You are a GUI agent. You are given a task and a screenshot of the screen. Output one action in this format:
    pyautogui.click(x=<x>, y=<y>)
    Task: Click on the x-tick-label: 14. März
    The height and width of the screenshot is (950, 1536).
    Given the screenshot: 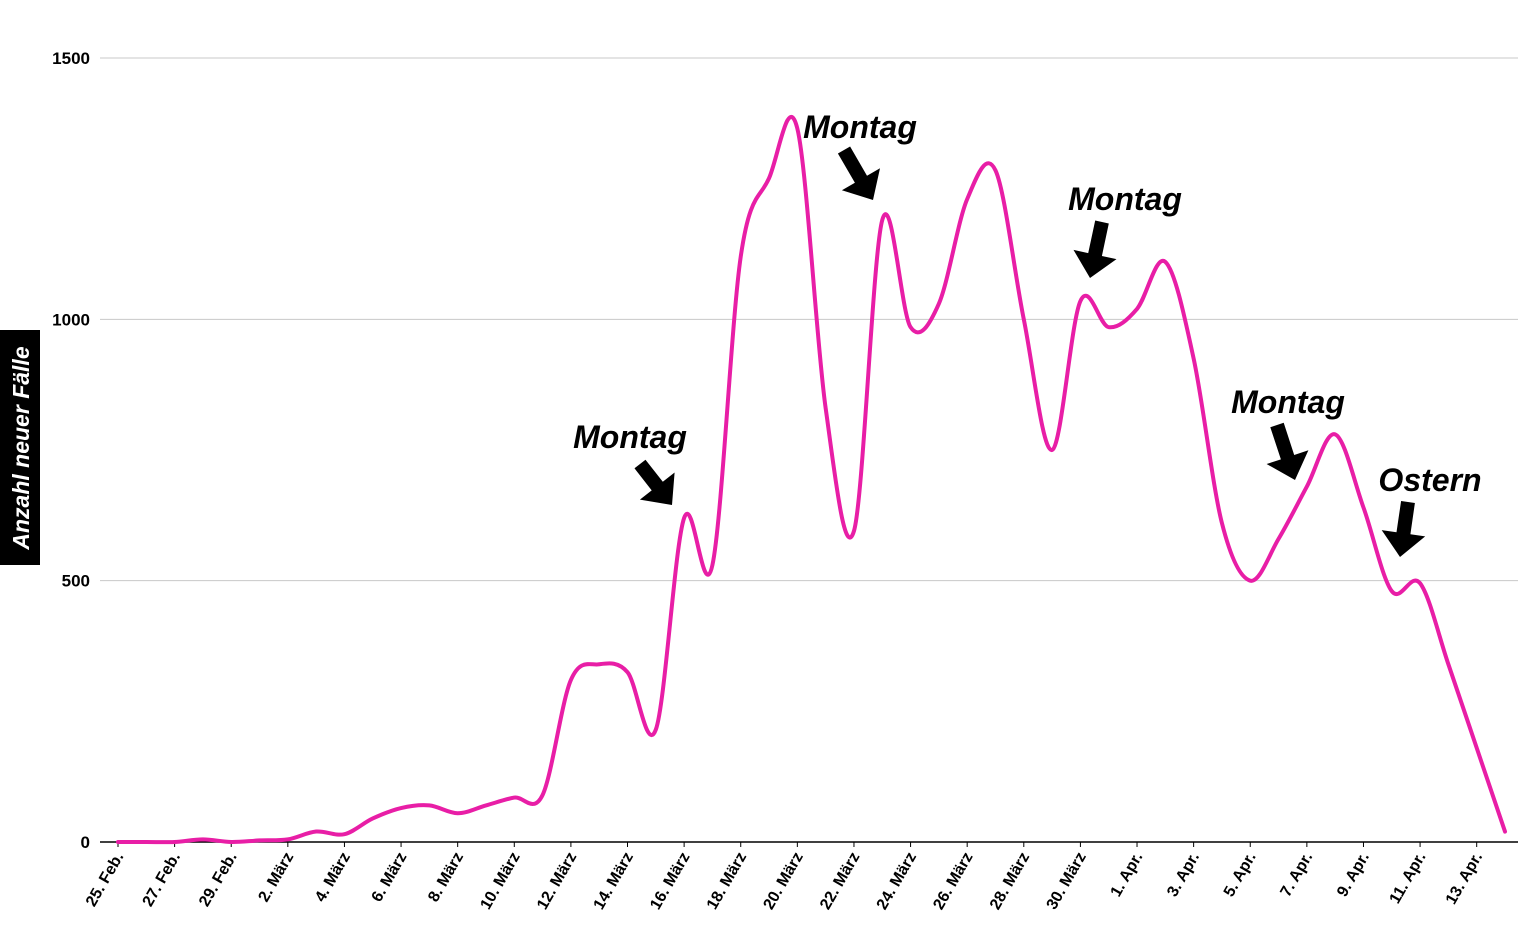 What is the action you would take?
    pyautogui.click(x=614, y=881)
    